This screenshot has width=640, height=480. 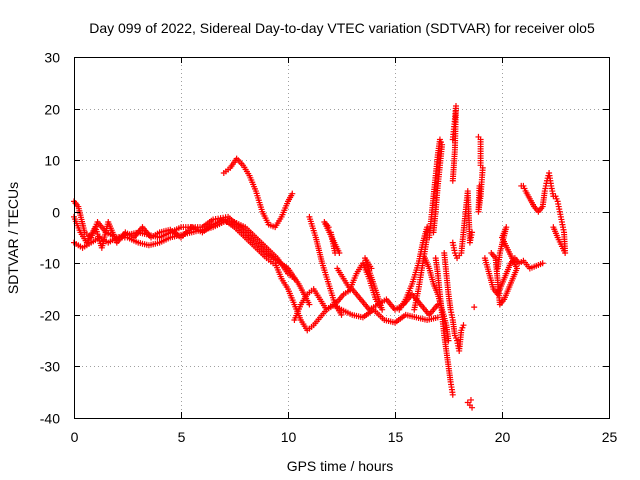 I want to click on point-track-o, so click(x=472, y=232).